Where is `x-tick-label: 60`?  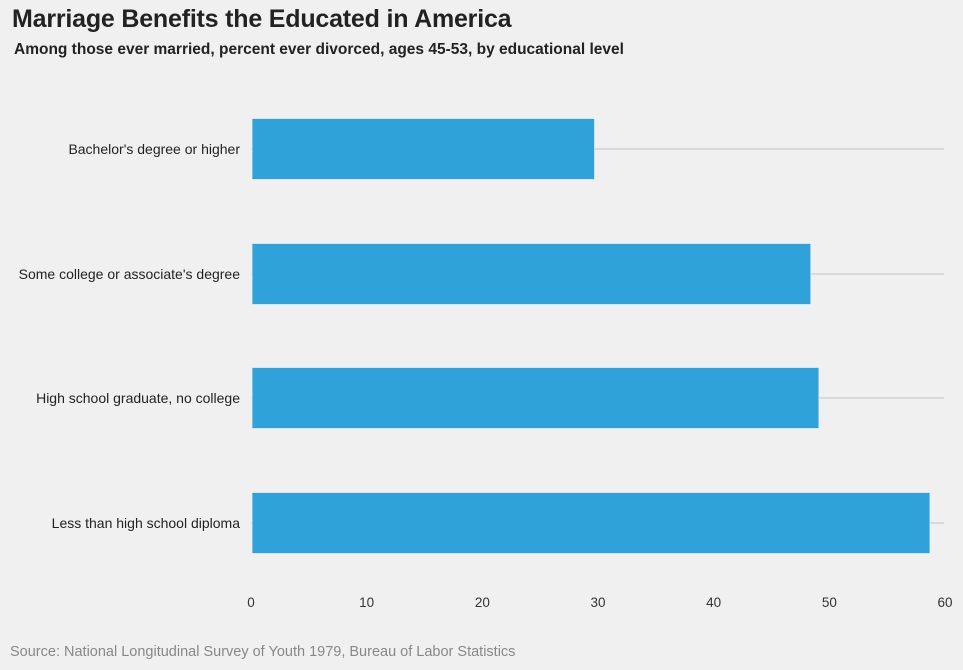 x-tick-label: 60 is located at coordinates (944, 602).